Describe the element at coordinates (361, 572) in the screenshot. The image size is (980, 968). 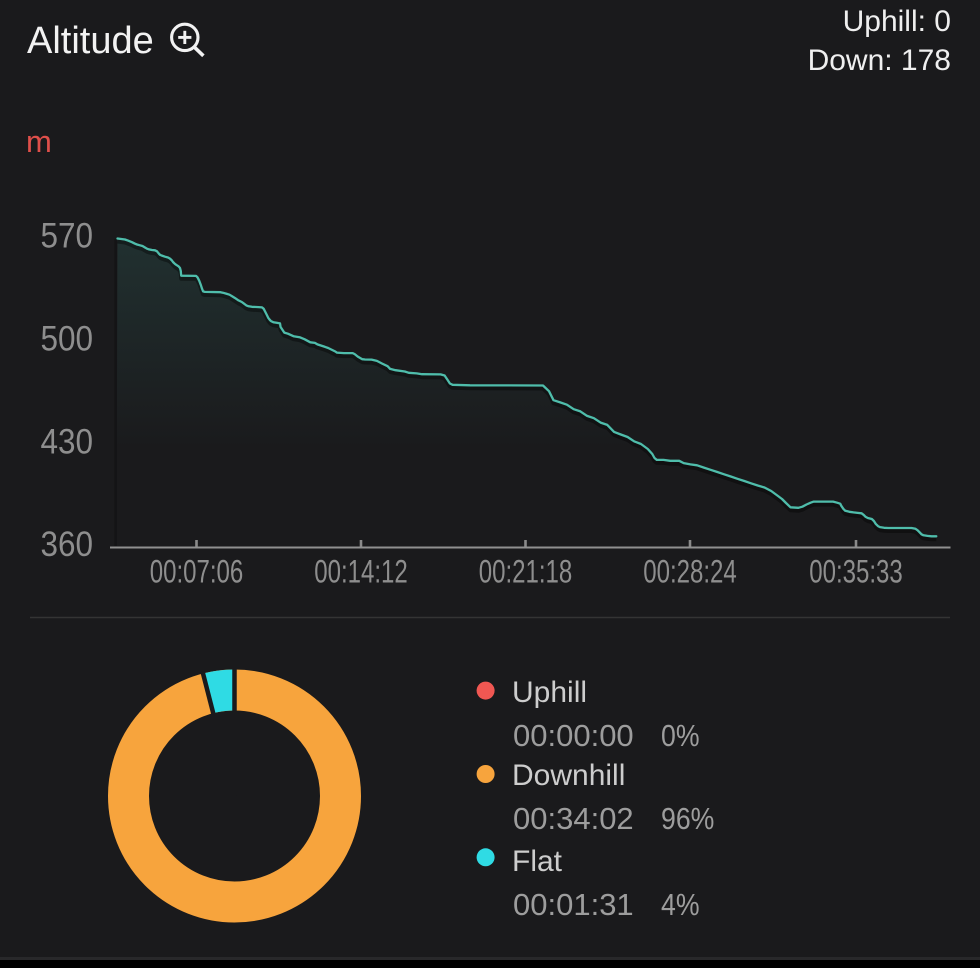
I see `svg-text: 00:14:12` at that location.